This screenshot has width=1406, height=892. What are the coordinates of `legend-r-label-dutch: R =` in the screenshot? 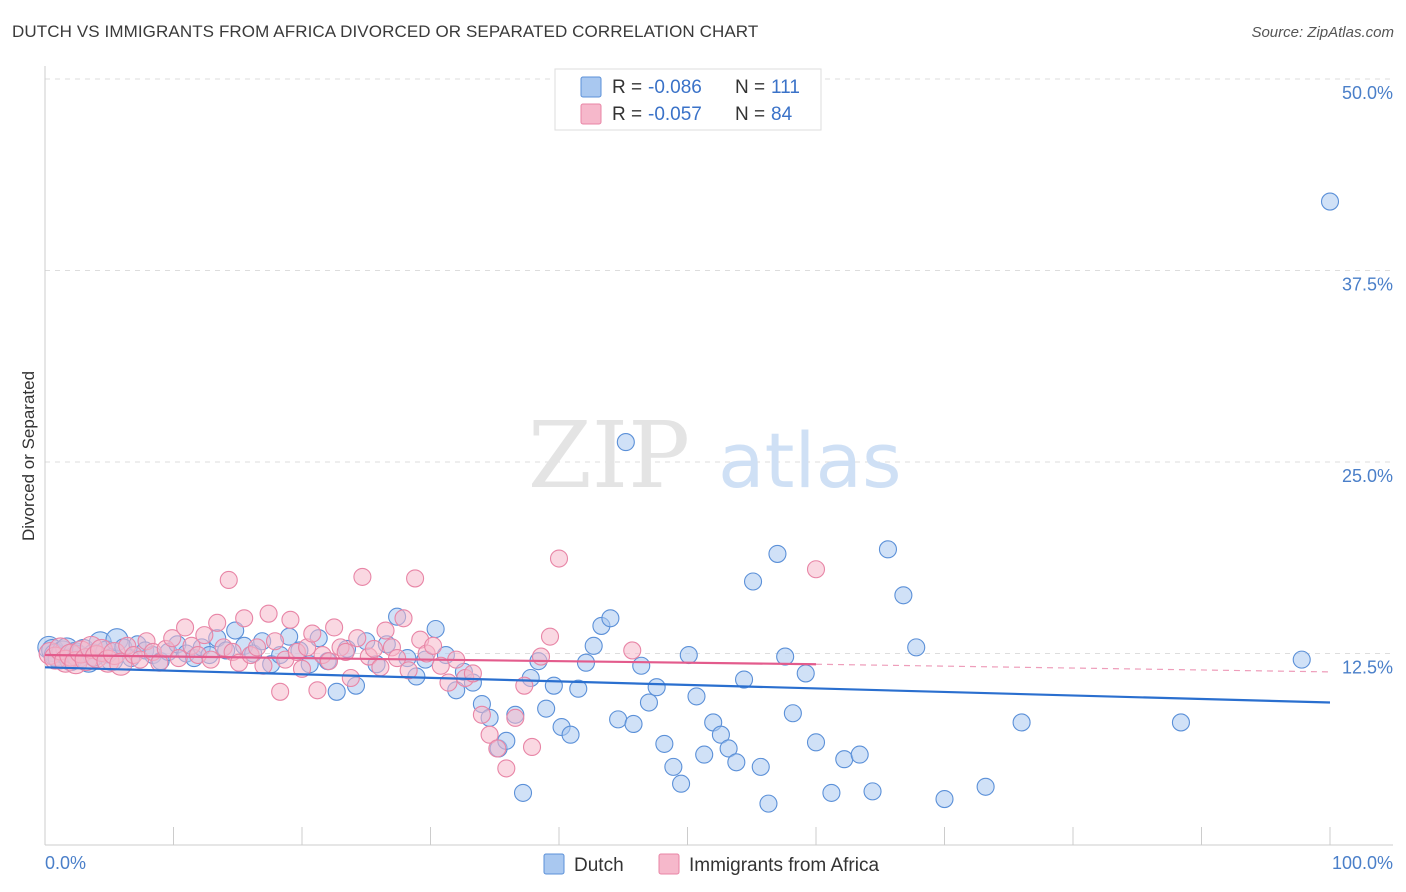 It's located at (627, 87).